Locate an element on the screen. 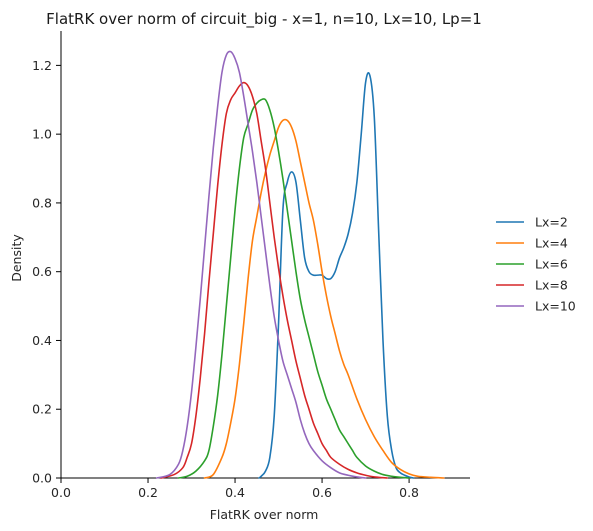 This screenshot has height=531, width=593. legend-label: Lx=4 is located at coordinates (551, 243).